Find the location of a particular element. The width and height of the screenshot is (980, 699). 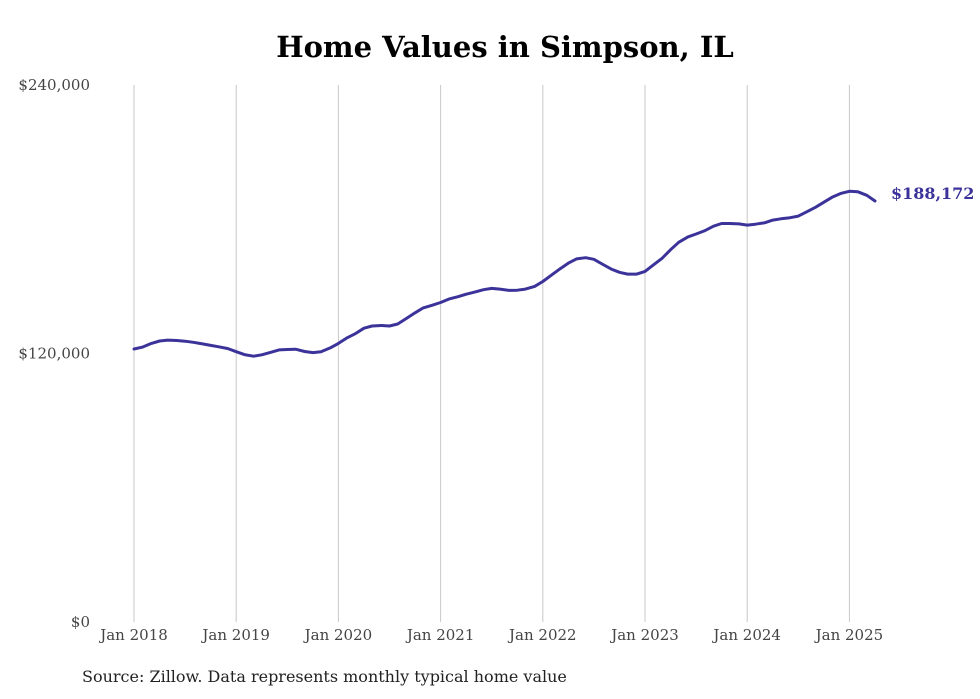

end-value-label: $188,172 is located at coordinates (933, 193).